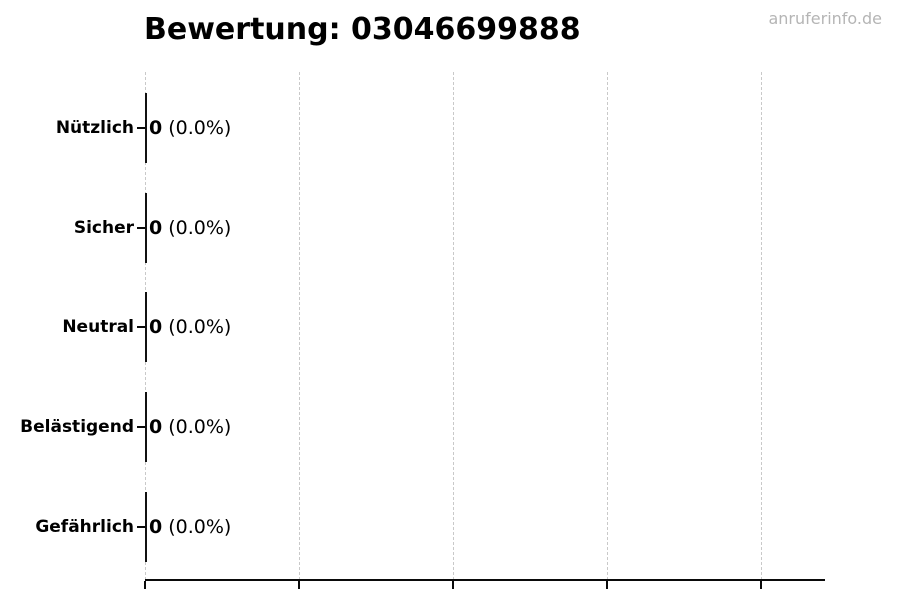  Describe the element at coordinates (77, 427) in the screenshot. I see `category-label: Belästigend` at that location.